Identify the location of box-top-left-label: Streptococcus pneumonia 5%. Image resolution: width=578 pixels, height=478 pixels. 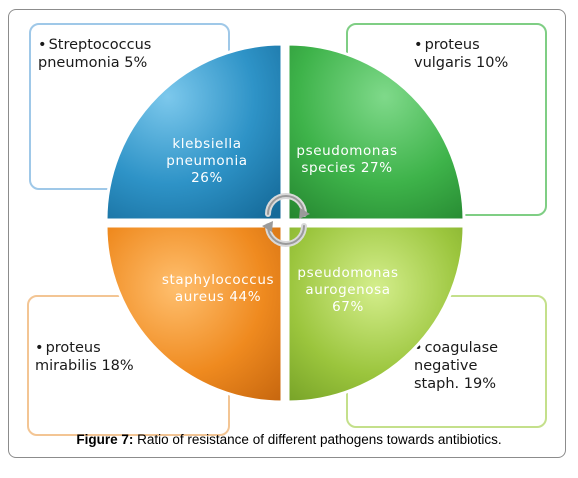
(113, 54).